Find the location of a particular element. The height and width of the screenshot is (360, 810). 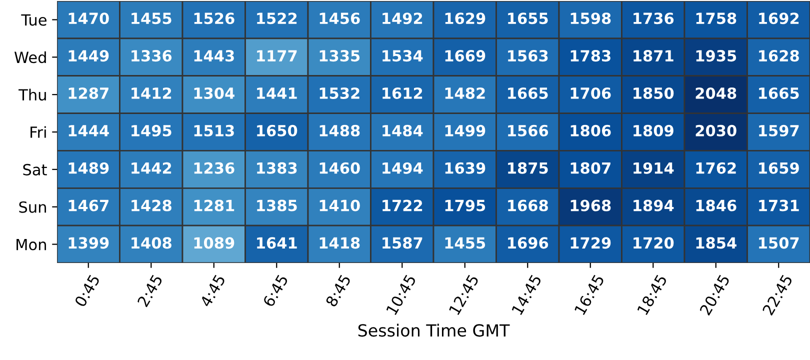

data-label: 1612 is located at coordinates (402, 93).